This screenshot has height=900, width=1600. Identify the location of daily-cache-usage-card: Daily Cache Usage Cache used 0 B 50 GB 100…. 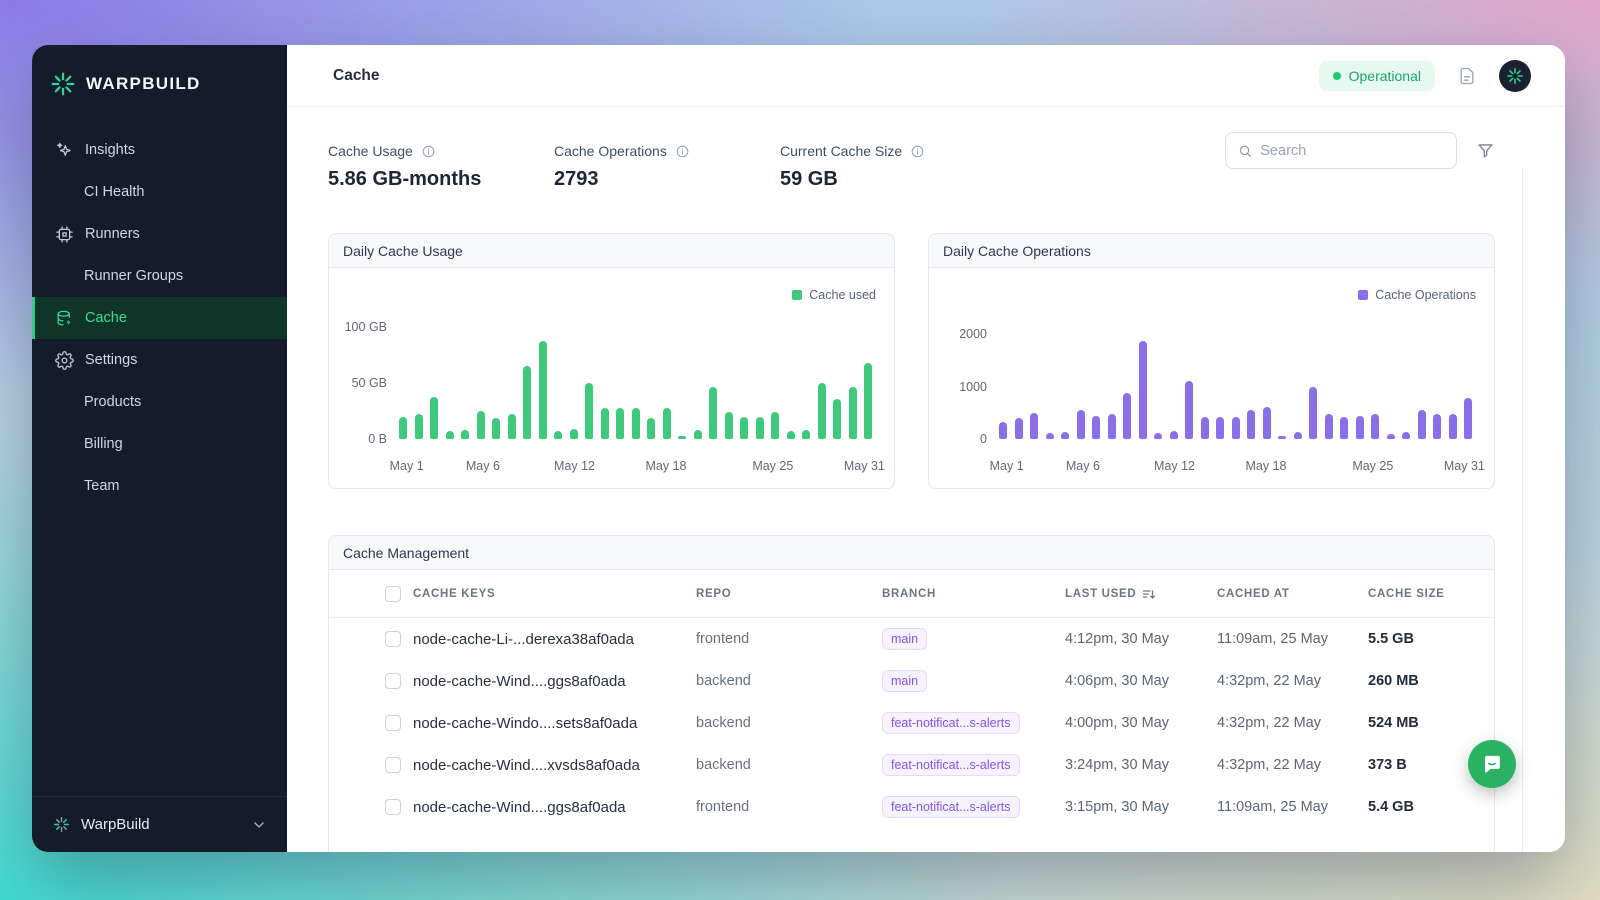
(611, 361).